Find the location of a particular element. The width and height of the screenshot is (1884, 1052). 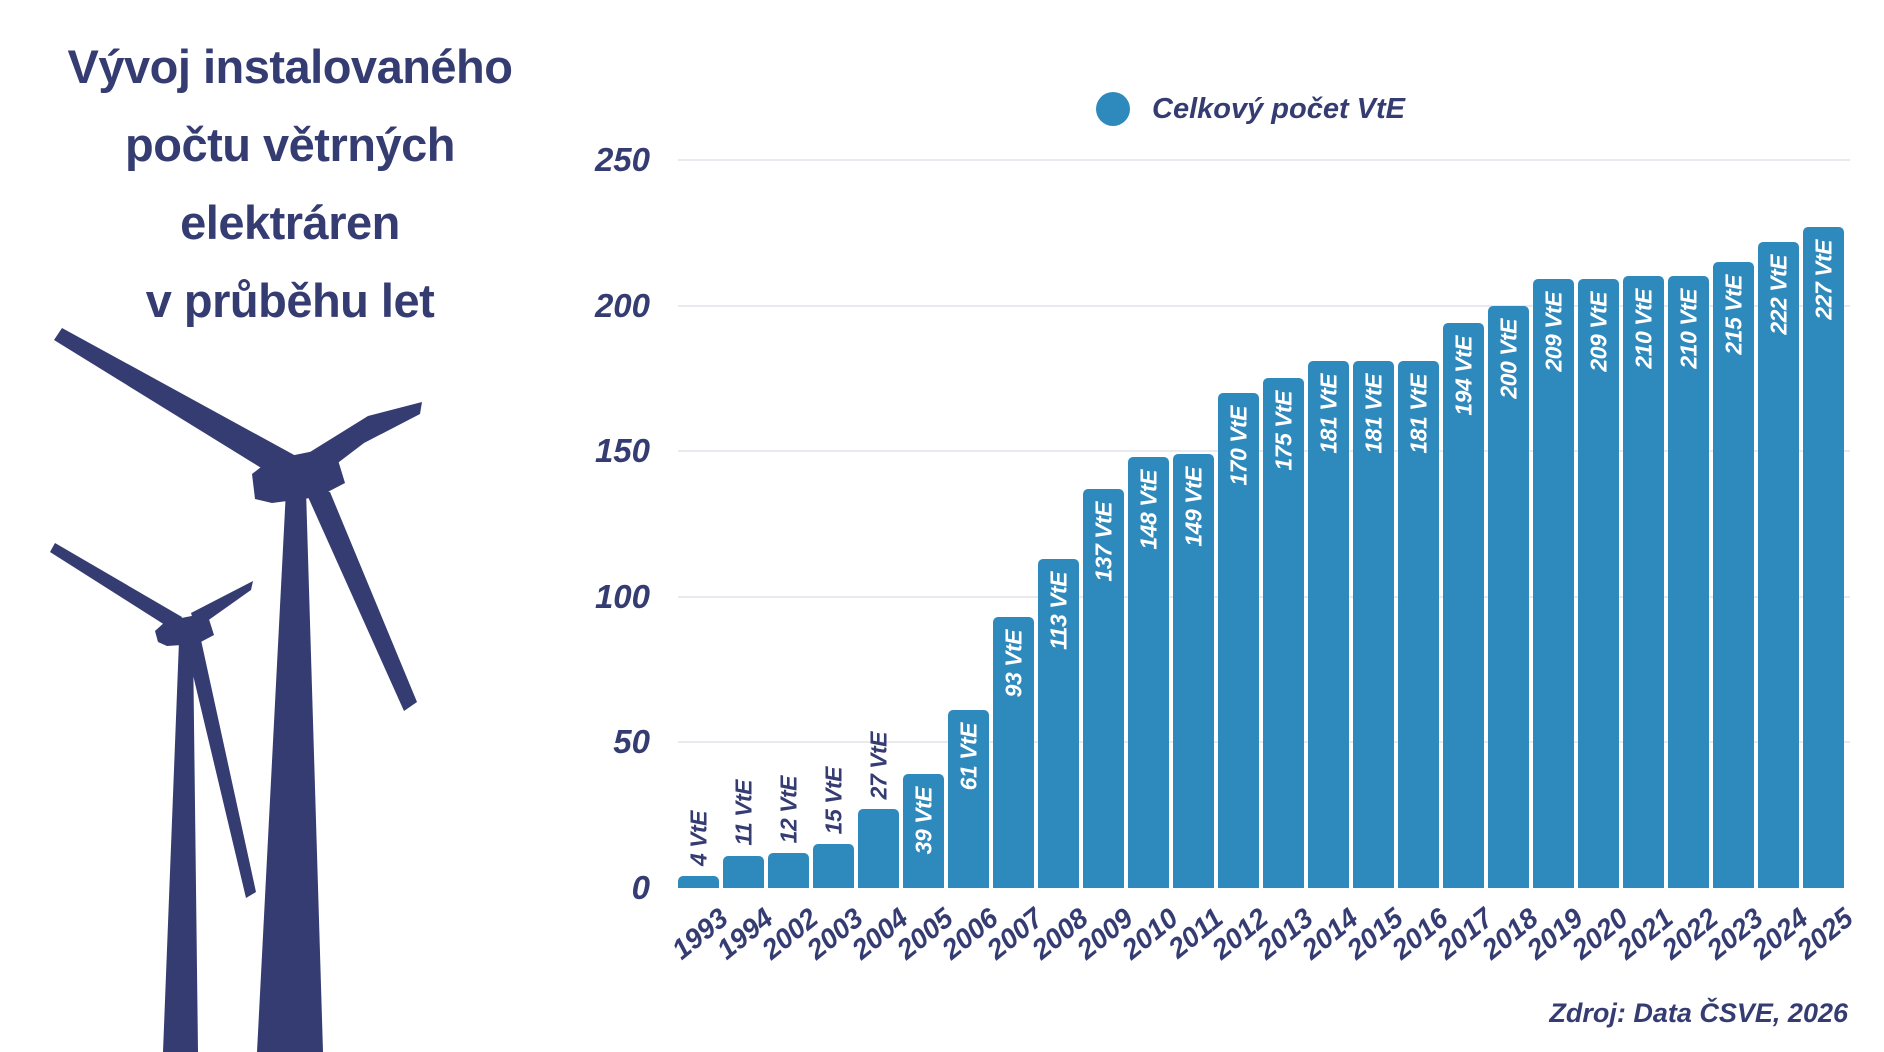

source-note: Zdroj: Data ČSVE, 2026 is located at coordinates (1698, 1013).